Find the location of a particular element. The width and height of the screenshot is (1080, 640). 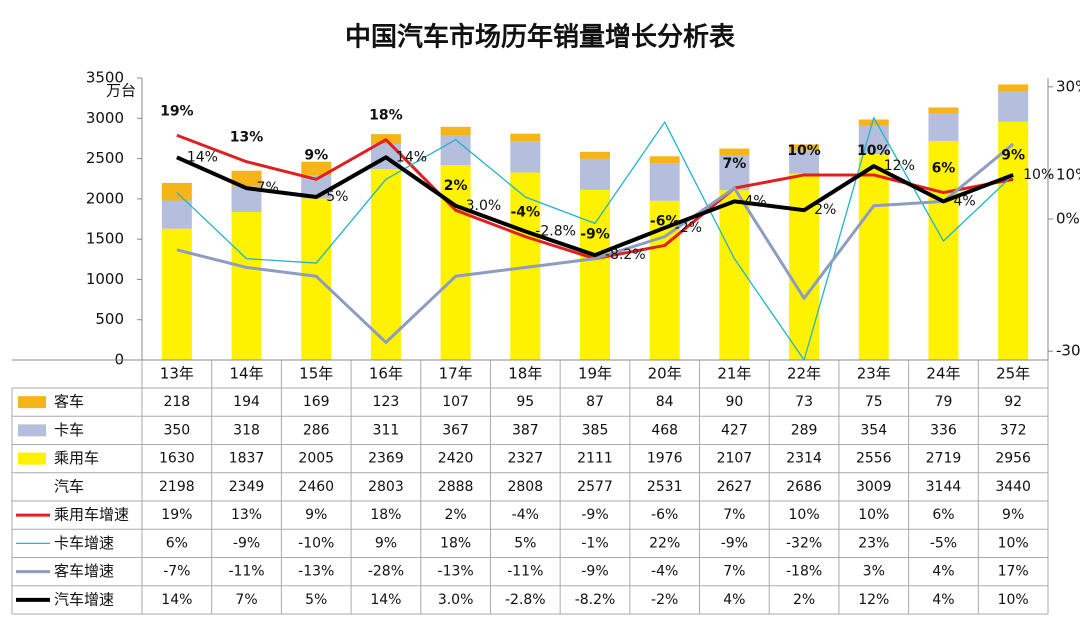

table-cell: 3% is located at coordinates (874, 572).